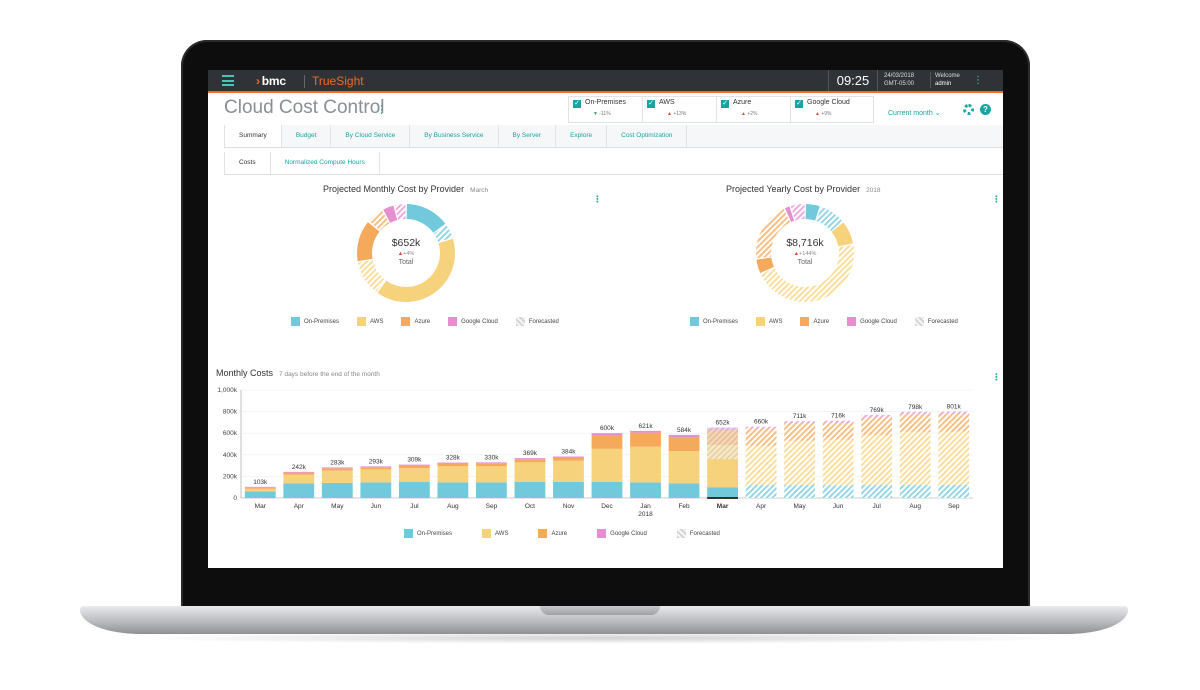  I want to click on welcome-user: Welcome admin, so click(954, 80).